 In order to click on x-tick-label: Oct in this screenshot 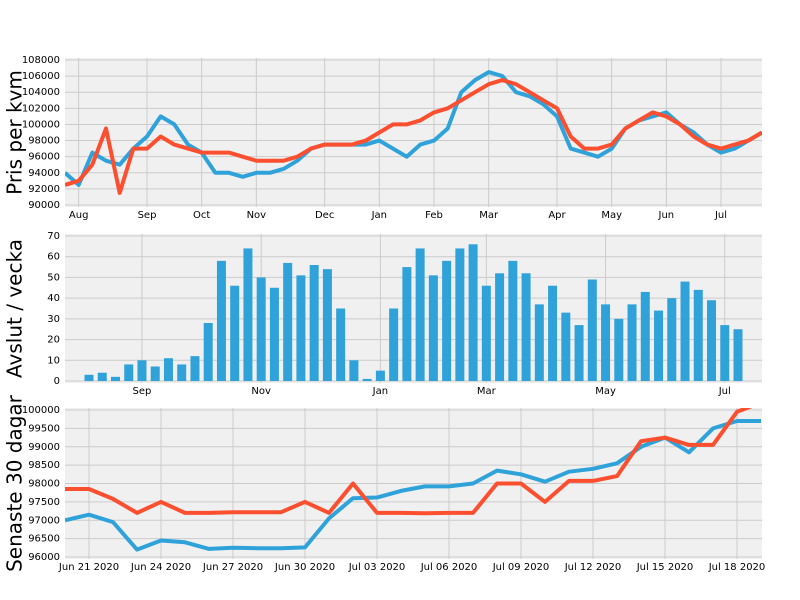, I will do `click(201, 215)`.